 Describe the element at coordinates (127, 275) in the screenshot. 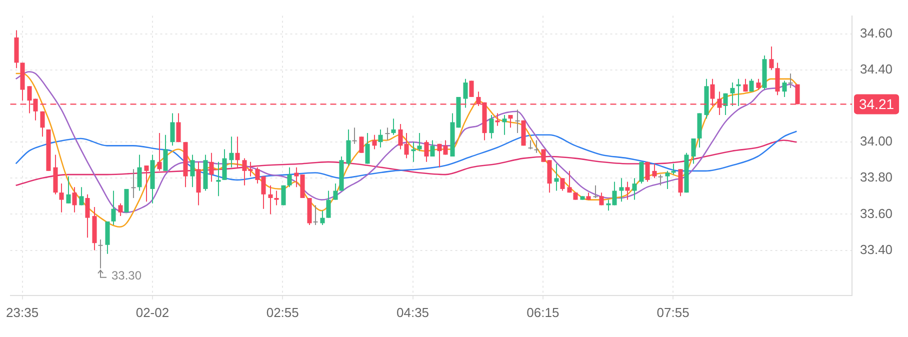

I see `annotation: 33.30` at that location.